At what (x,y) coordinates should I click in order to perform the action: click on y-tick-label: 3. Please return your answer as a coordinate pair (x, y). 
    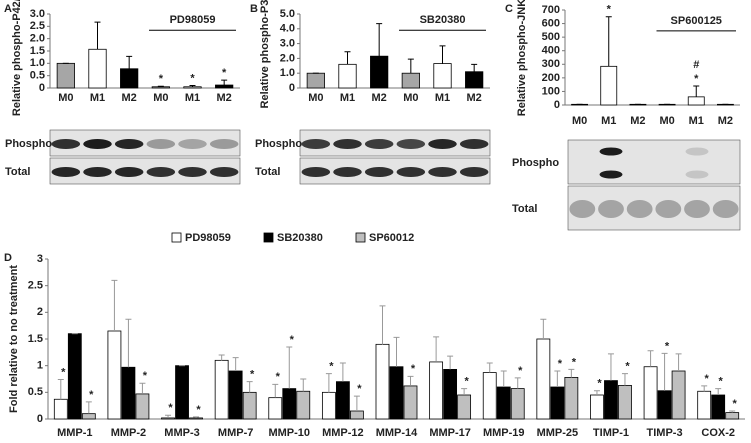
    Looking at the image, I should click on (40, 259).